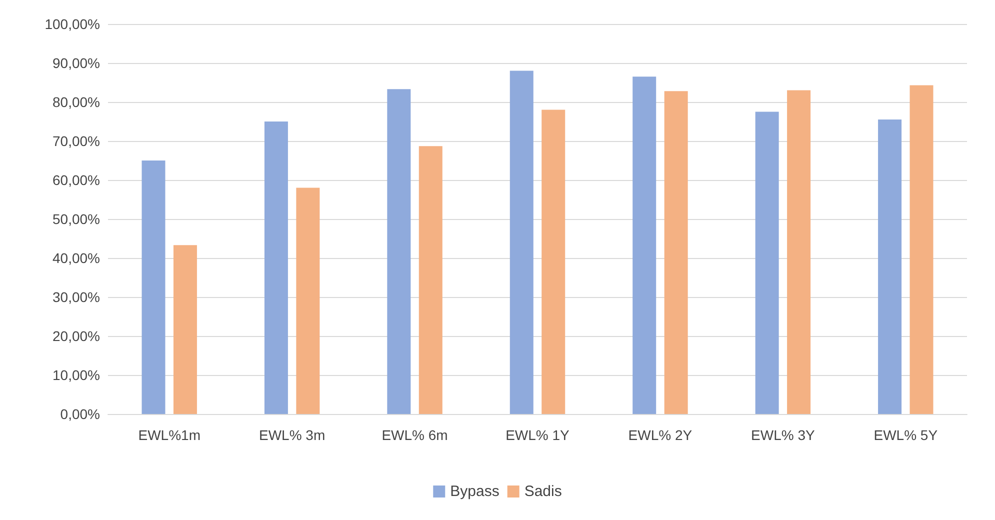  Describe the element at coordinates (76, 258) in the screenshot. I see `y-tick-label: 40,00%` at that location.